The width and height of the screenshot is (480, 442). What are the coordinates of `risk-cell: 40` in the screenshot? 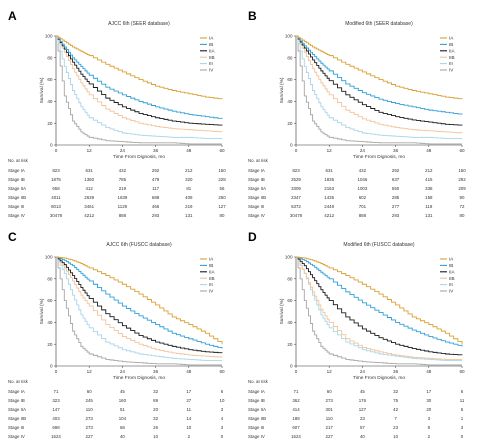 It's located at (362, 436).